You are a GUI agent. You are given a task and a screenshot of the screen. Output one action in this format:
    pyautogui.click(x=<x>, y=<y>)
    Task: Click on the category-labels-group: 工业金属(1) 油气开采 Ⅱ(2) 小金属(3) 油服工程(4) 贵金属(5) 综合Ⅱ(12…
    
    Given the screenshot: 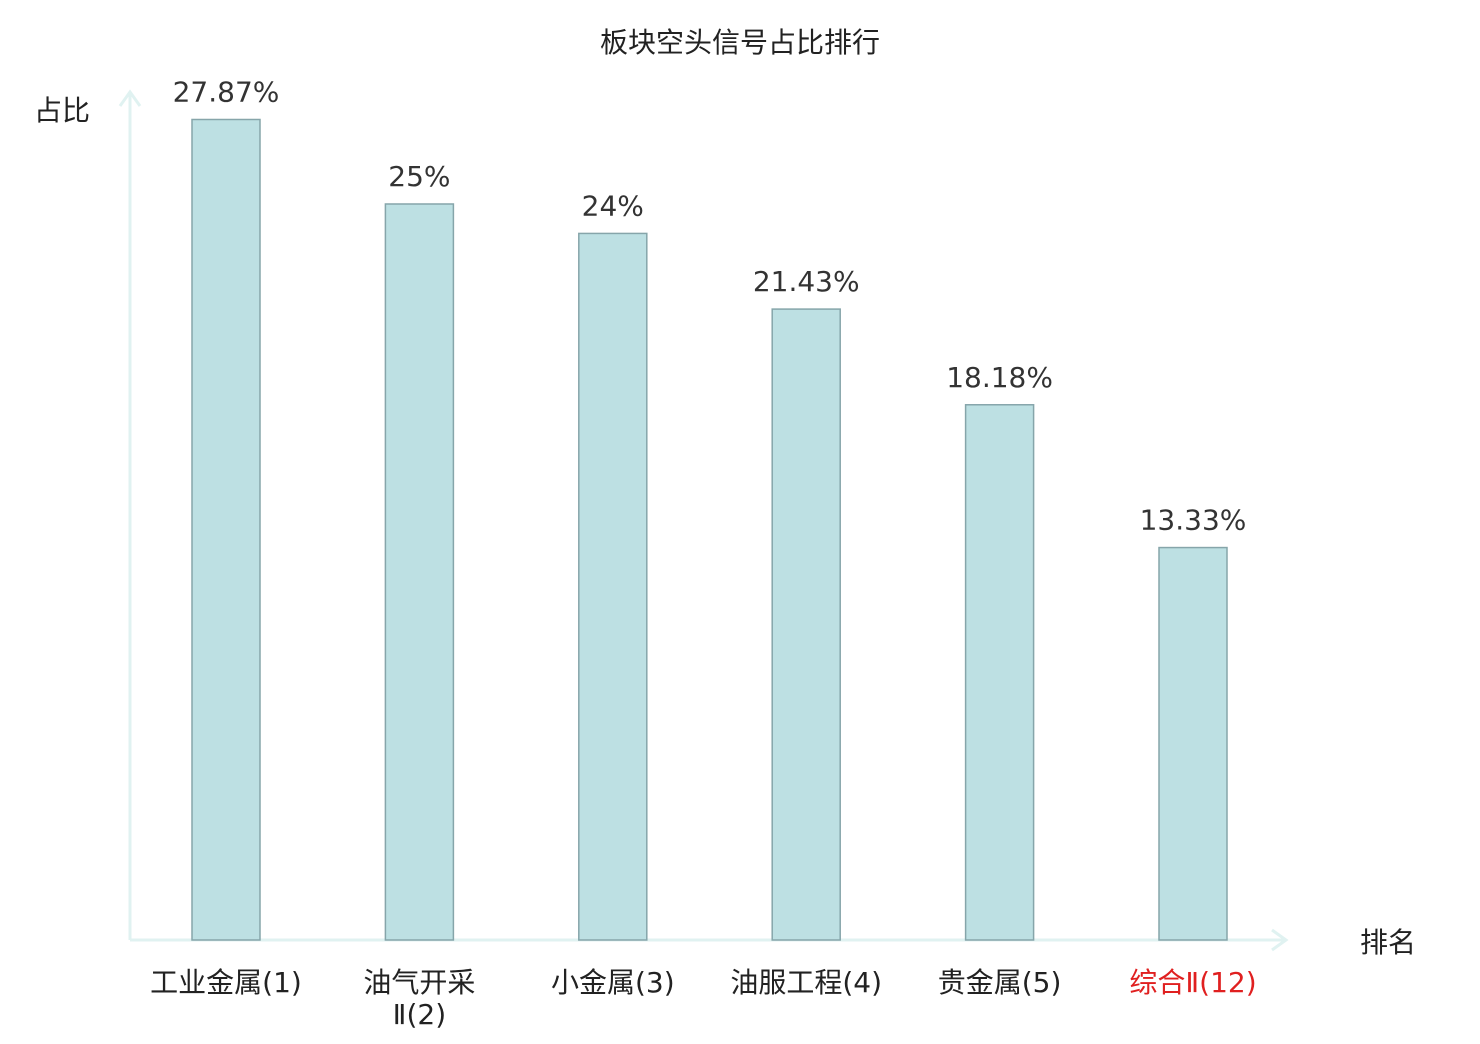 What is the action you would take?
    pyautogui.click(x=703, y=998)
    